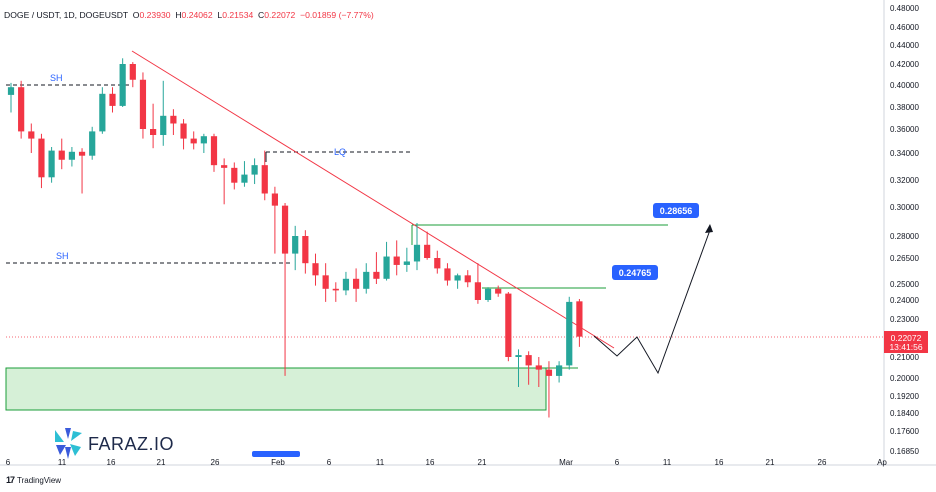  What do you see at coordinates (904, 85) in the screenshot?
I see `price-tick-label: 0.40000` at bounding box center [904, 85].